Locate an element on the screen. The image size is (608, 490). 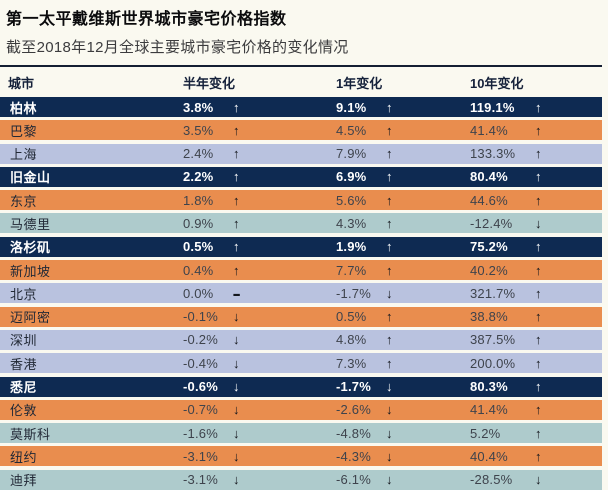
one-year-value: -2.6% is located at coordinates (353, 410).